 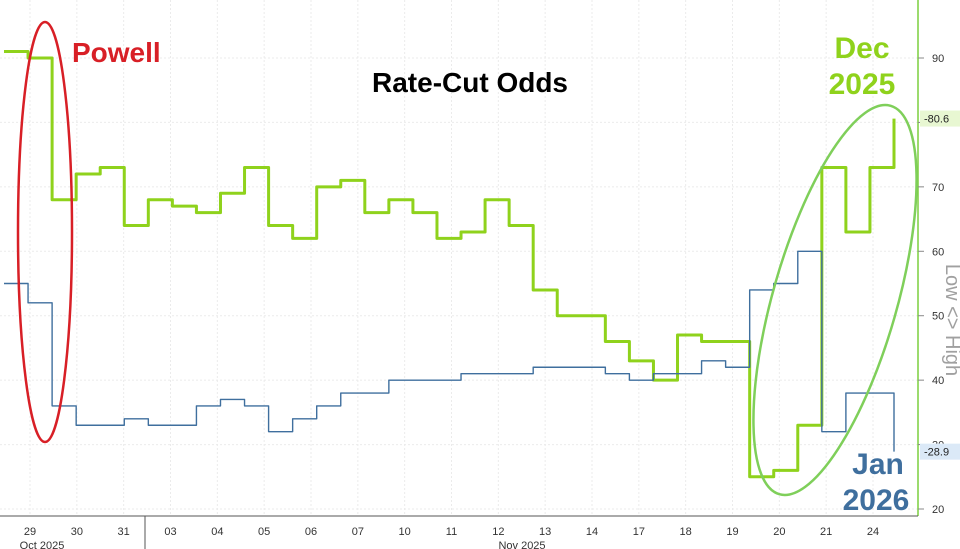 I want to click on x-tick-label: 12, so click(x=498, y=532).